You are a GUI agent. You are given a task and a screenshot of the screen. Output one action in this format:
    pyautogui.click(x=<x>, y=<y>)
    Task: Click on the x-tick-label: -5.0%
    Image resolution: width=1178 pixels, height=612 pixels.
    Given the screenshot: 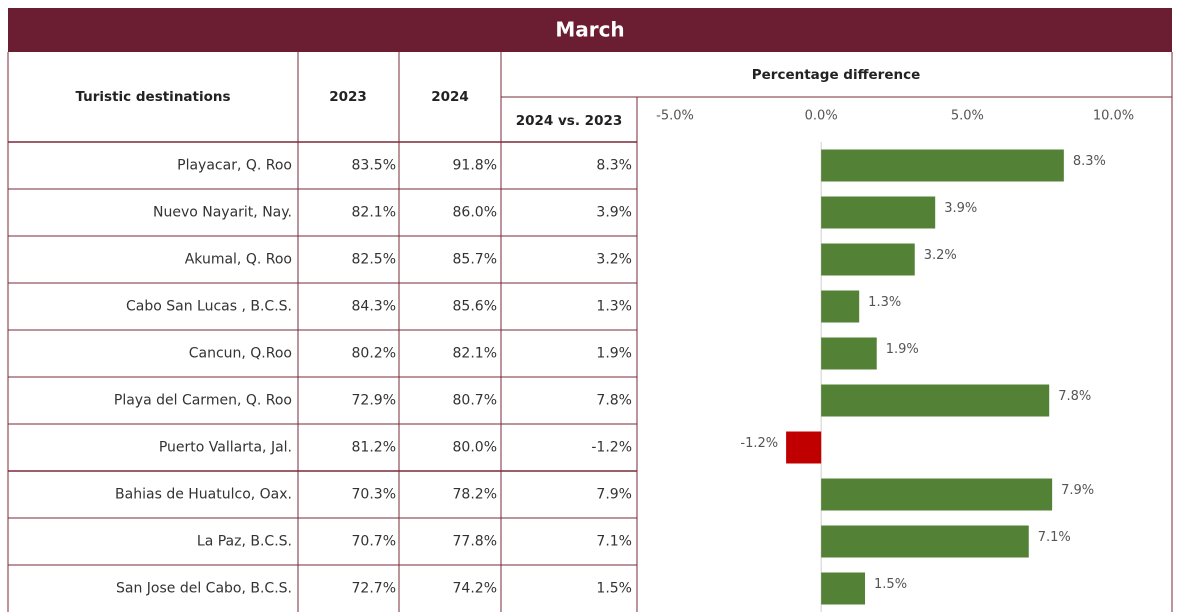 What is the action you would take?
    pyautogui.click(x=675, y=116)
    